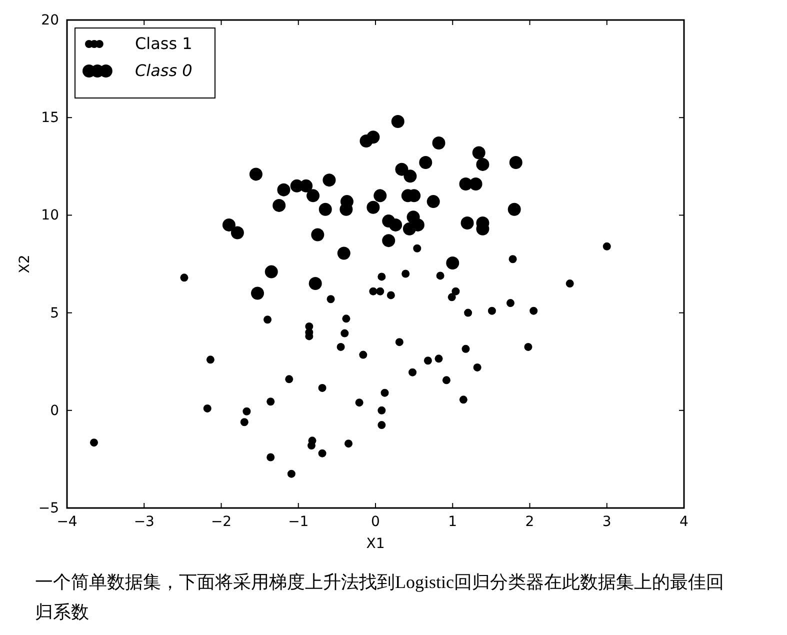 The width and height of the screenshot is (787, 635). What do you see at coordinates (163, 70) in the screenshot?
I see `legend-label: Class 0` at bounding box center [163, 70].